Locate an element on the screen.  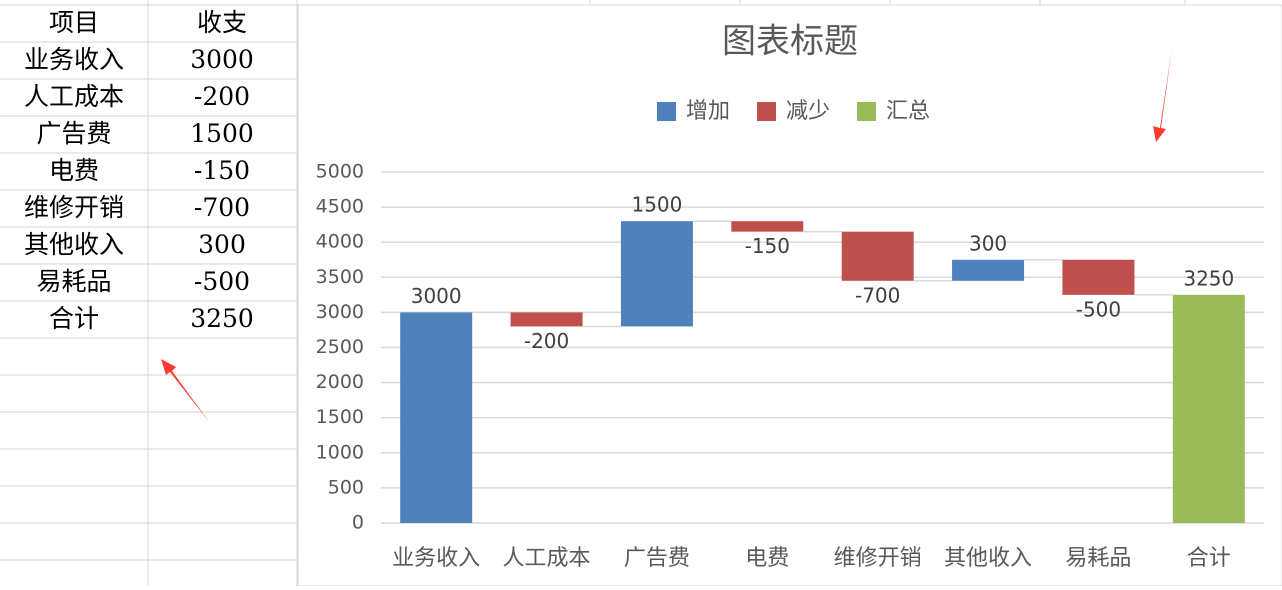
data-label: -200 is located at coordinates (546, 341).